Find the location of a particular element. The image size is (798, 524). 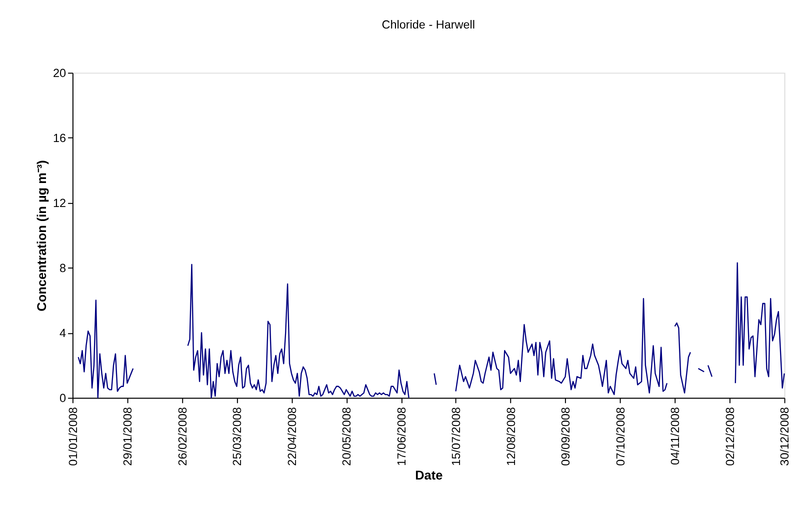

x-tick-label: 20/05/2008 is located at coordinates (347, 436).